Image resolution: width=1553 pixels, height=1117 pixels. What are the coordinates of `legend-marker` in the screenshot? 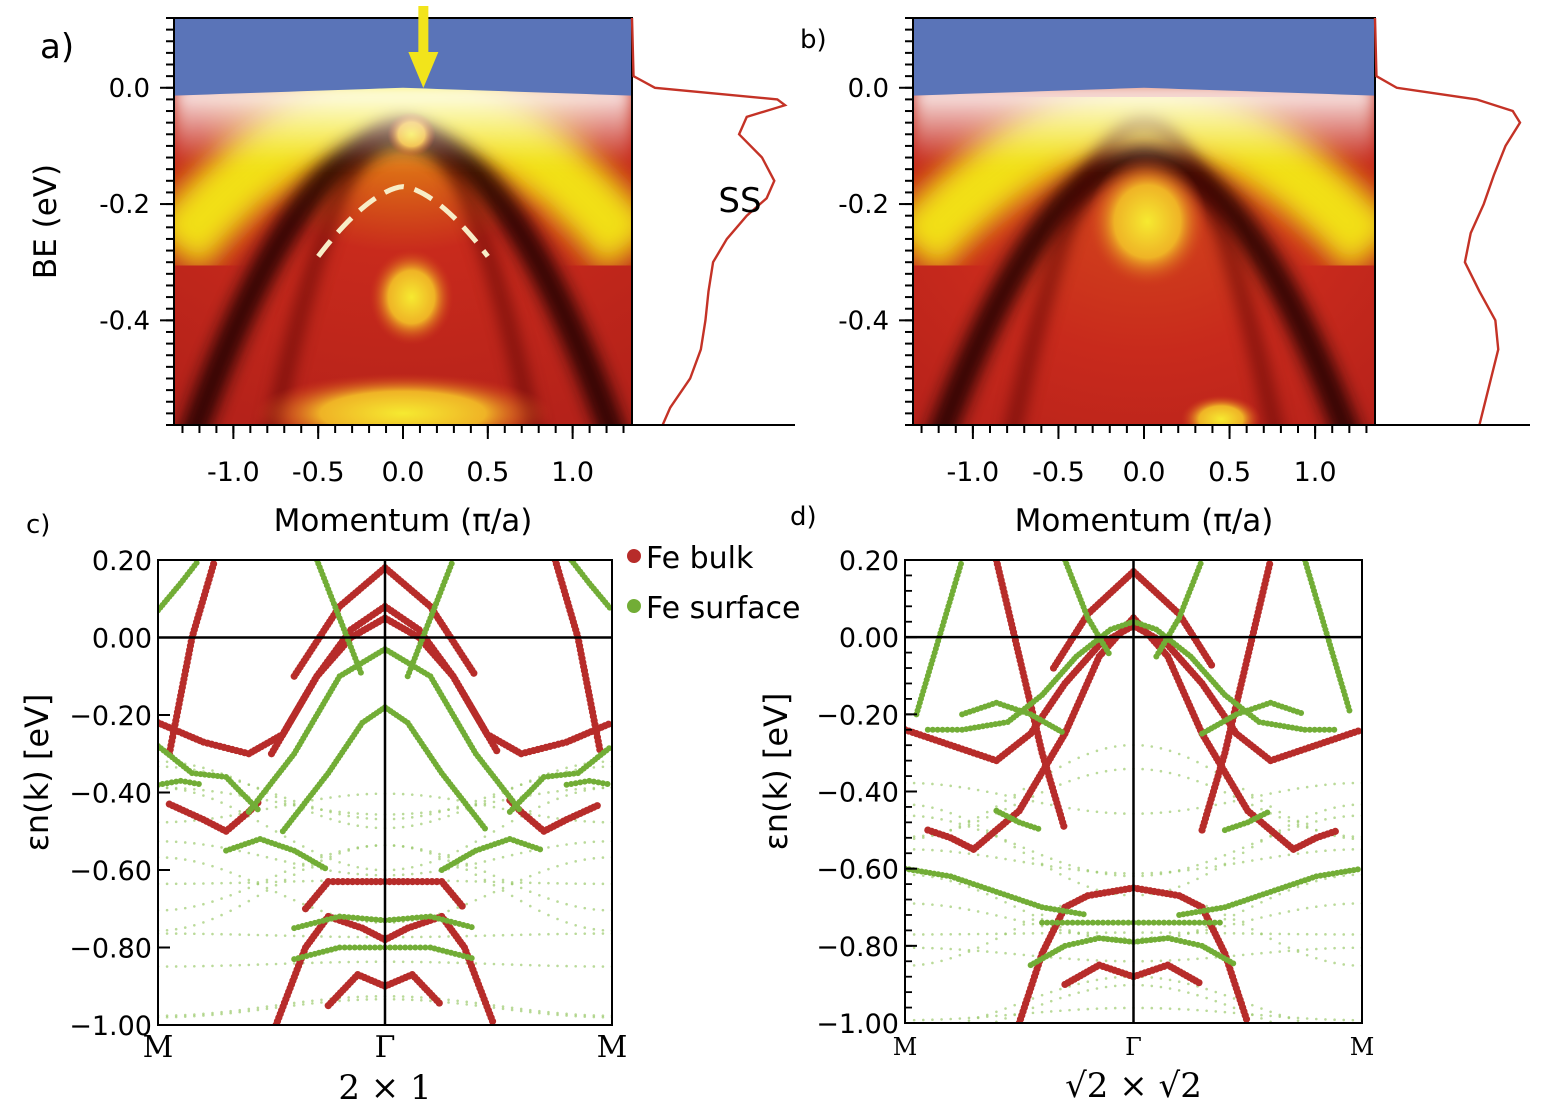 It's located at (634, 556).